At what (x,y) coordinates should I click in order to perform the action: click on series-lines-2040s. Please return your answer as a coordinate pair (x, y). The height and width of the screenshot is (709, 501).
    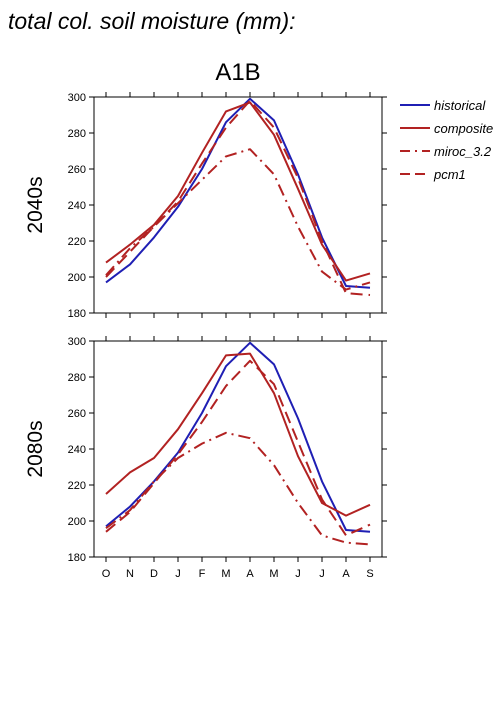
    Looking at the image, I should click on (238, 196).